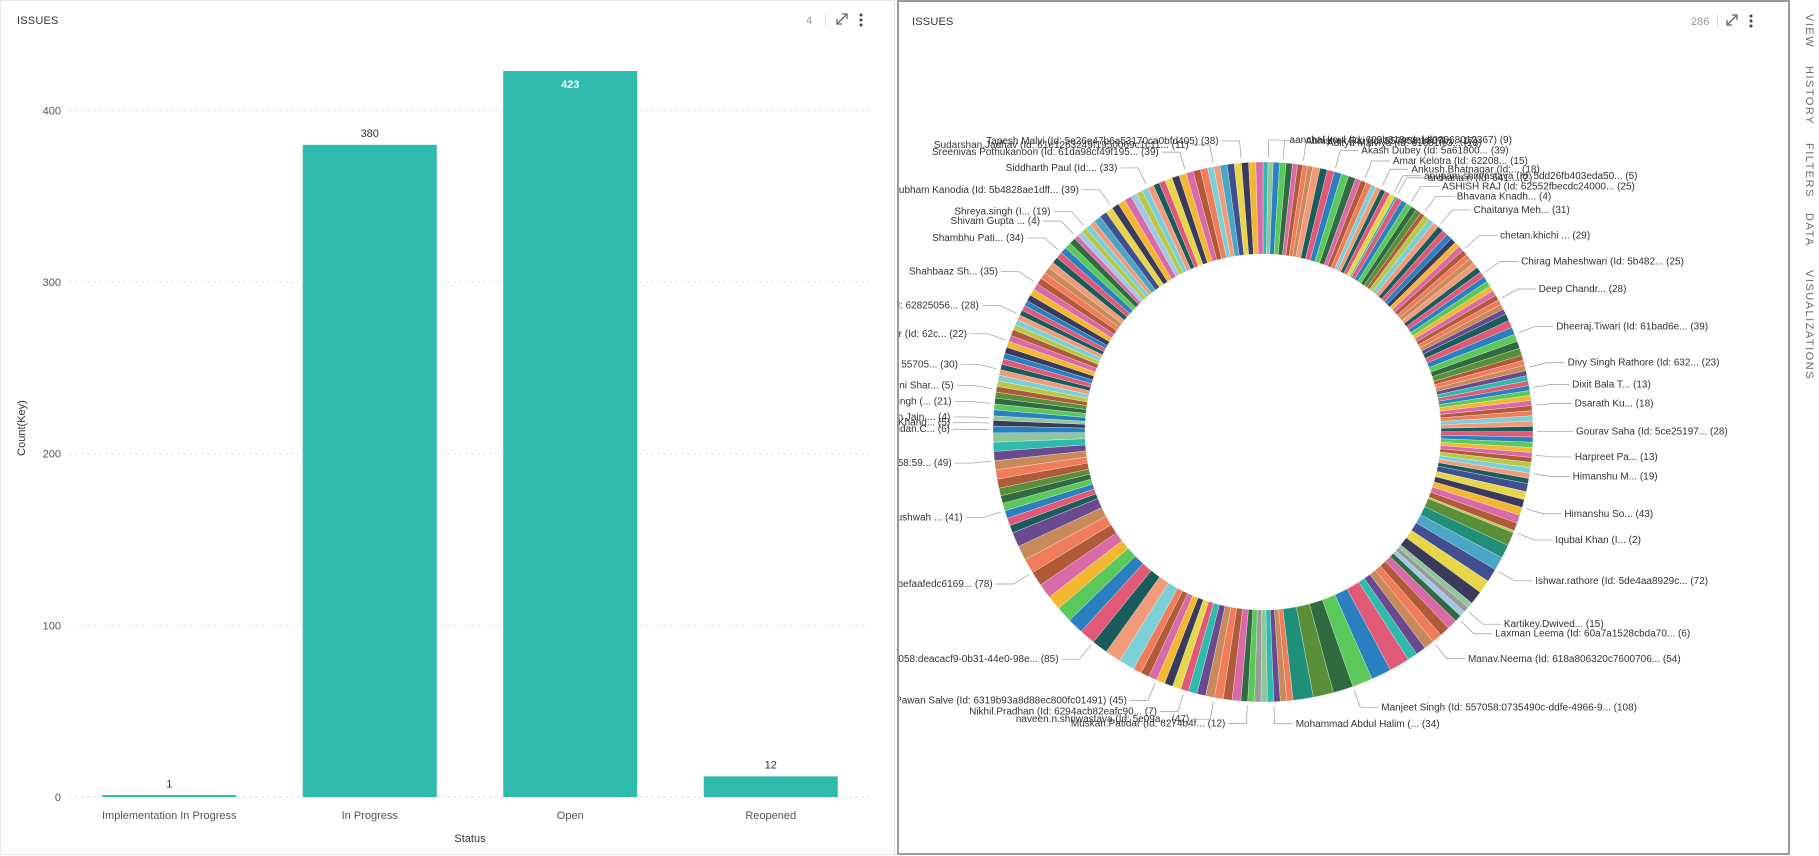  I want to click on slice-label: Shahbaaz Sh... (35), so click(953, 272).